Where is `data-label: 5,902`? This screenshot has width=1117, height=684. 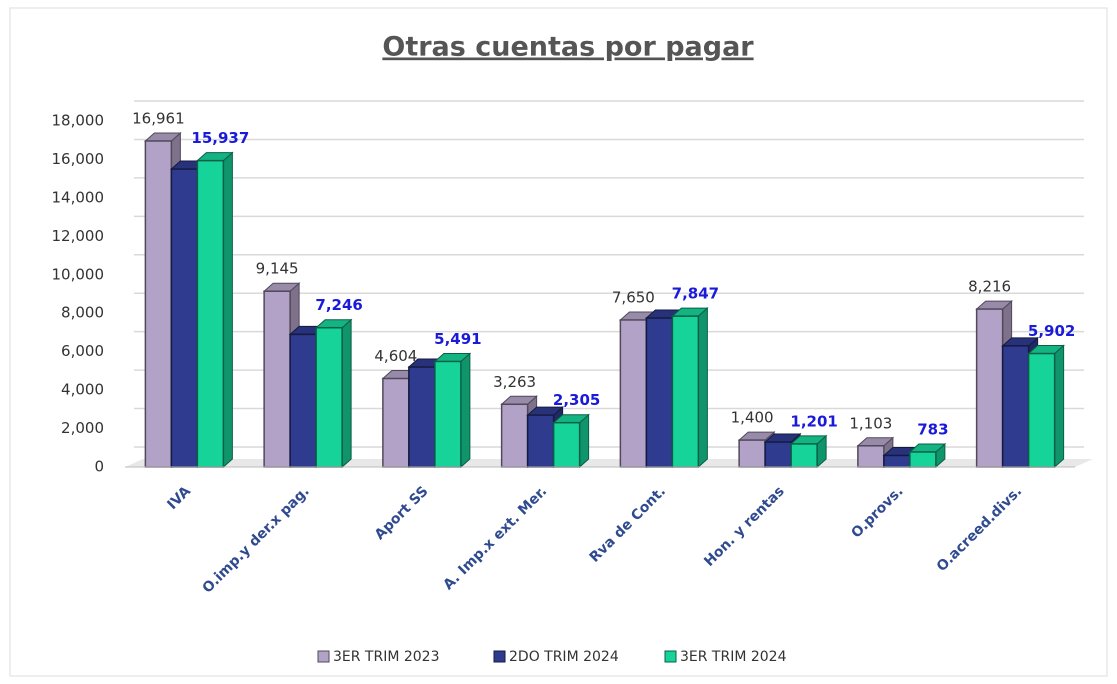
data-label: 5,902 is located at coordinates (1051, 331).